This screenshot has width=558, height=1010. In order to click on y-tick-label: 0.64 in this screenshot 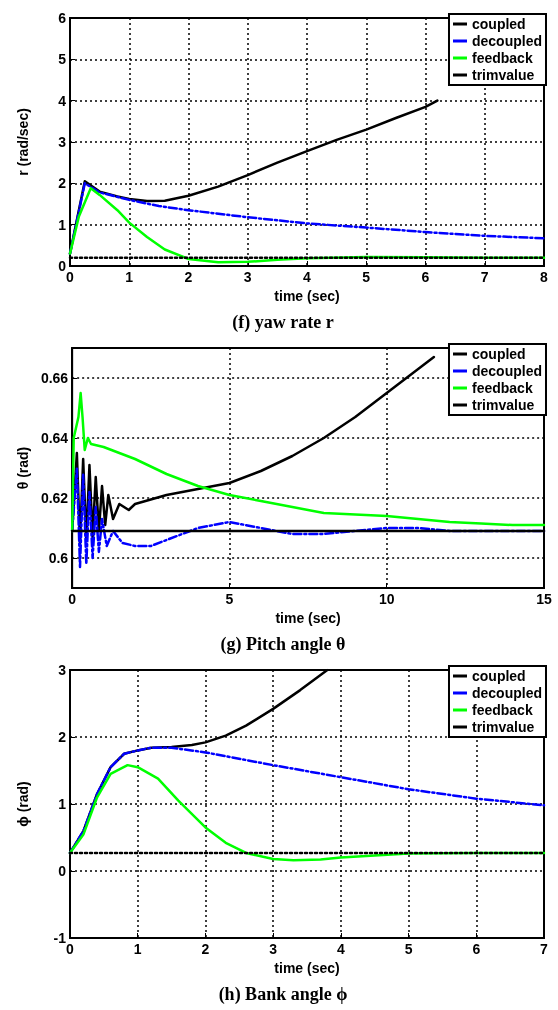, I will do `click(54, 438)`.